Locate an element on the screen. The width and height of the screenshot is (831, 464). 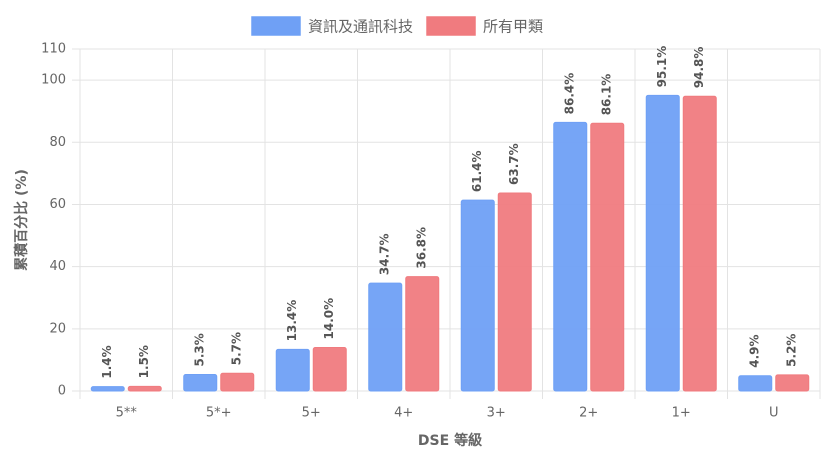
value-label: 63.7% is located at coordinates (514, 164).